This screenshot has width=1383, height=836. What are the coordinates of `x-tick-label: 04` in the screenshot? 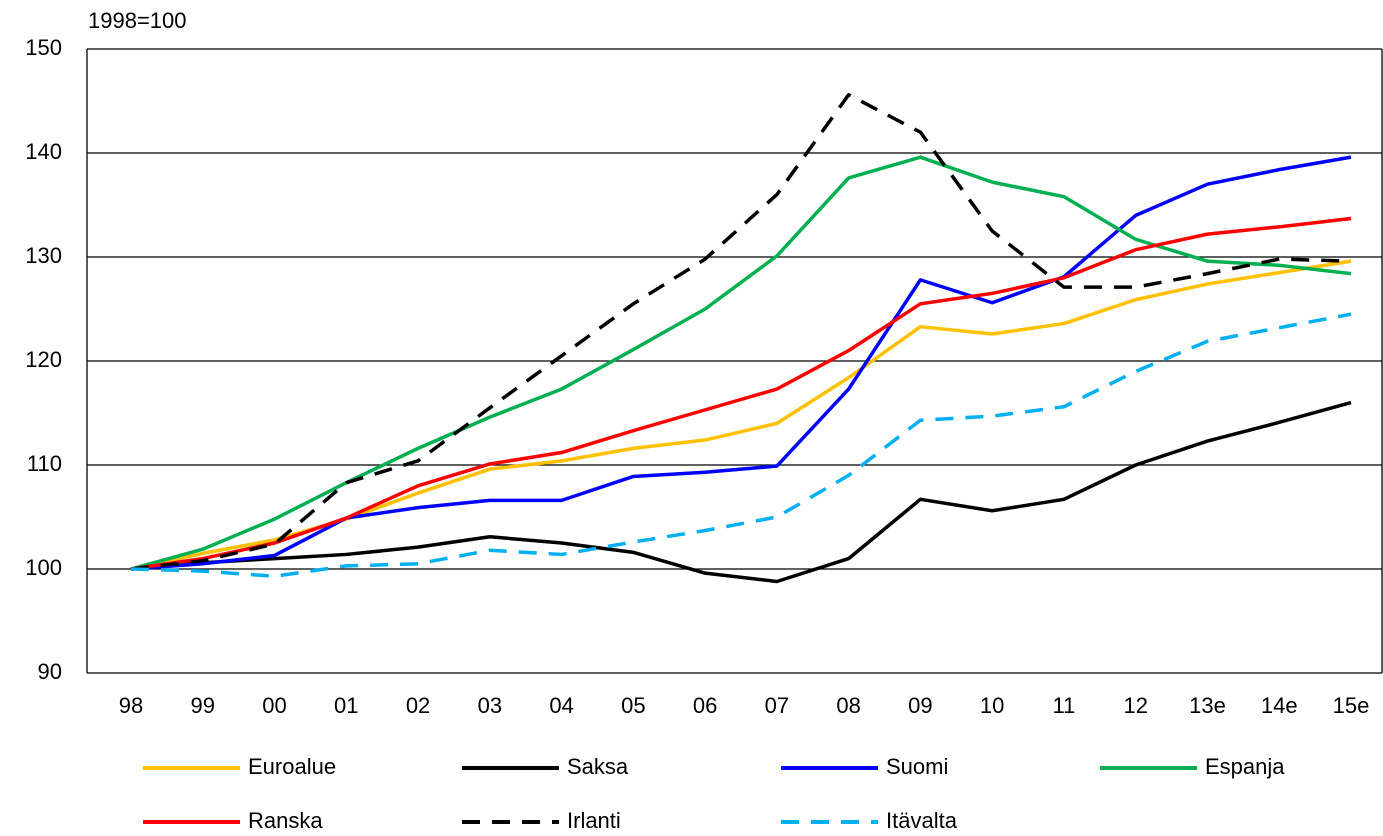 It's located at (561, 705).